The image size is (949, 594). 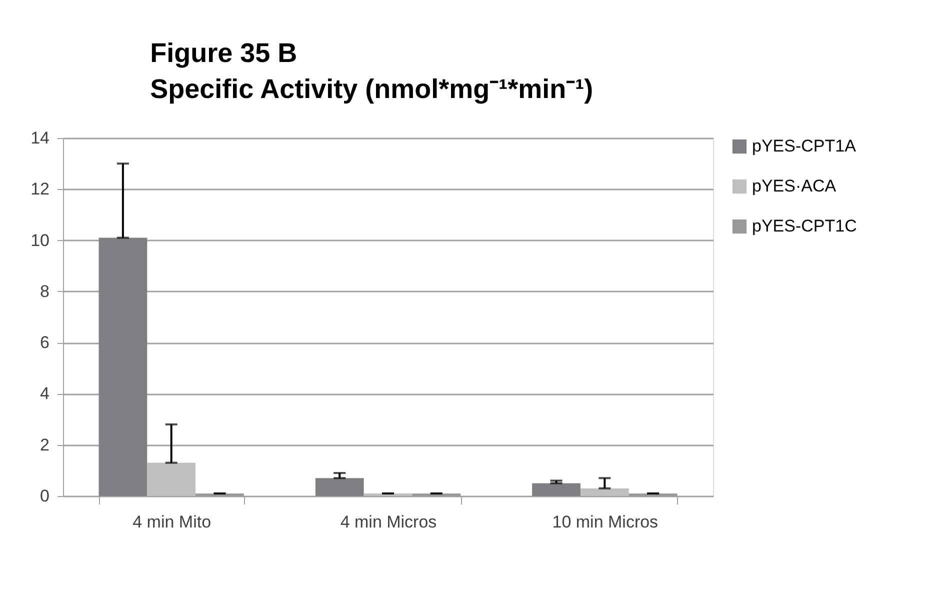 What do you see at coordinates (794, 186) in the screenshot?
I see `legend-label: pYES·ACA` at bounding box center [794, 186].